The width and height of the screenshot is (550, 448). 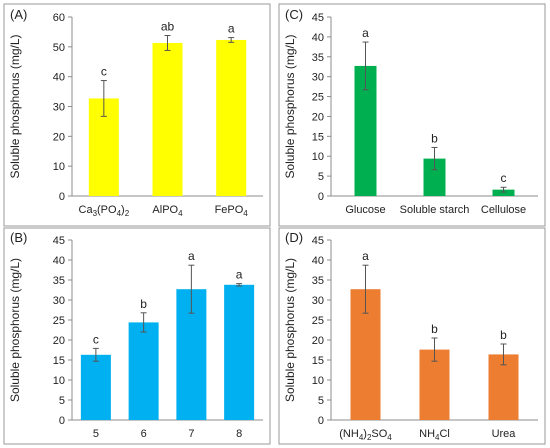 I want to click on category-label: 7, so click(x=191, y=434).